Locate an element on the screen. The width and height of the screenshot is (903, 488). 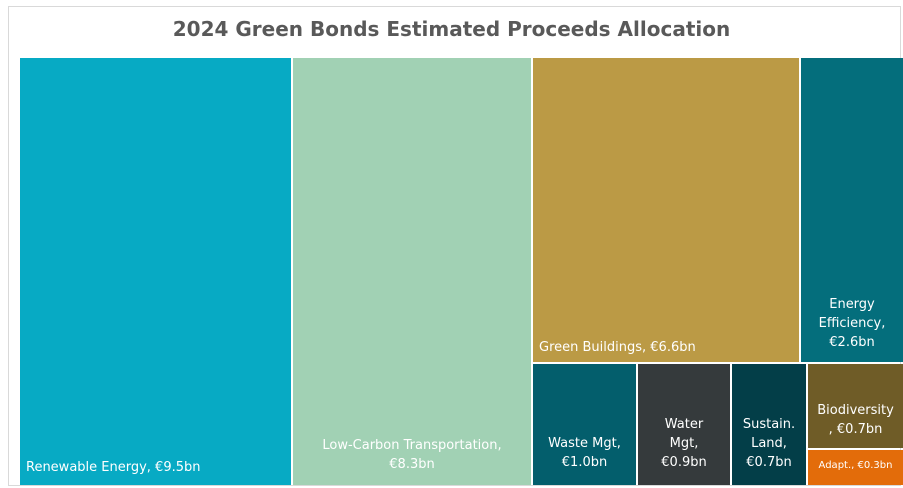
treemap-label-line: Efficiency, is located at coordinates (852, 323).